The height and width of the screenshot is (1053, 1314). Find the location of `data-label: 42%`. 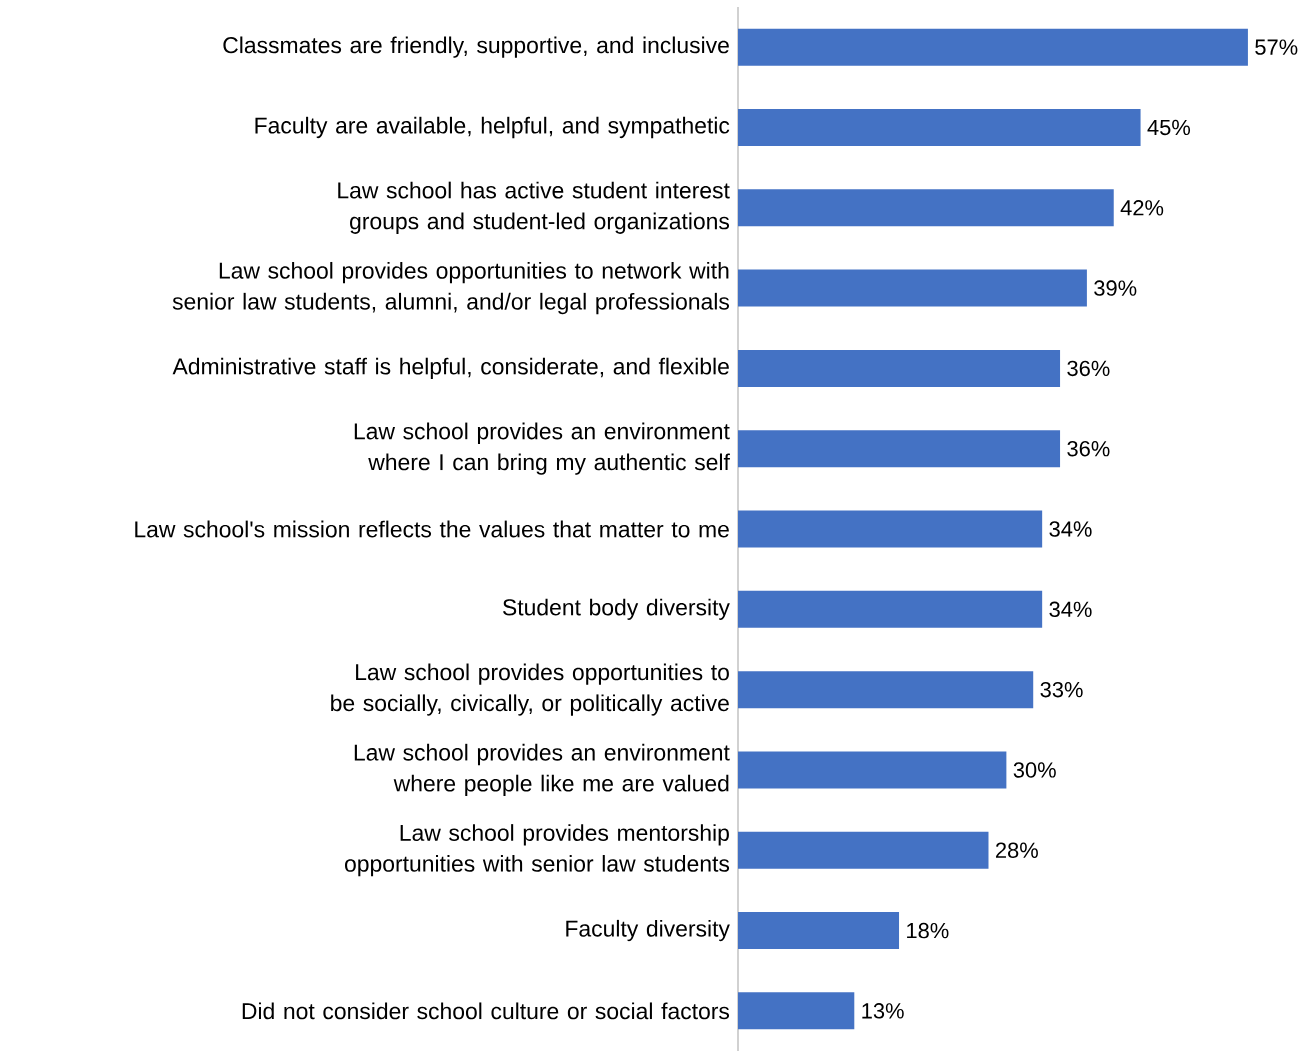

data-label: 42% is located at coordinates (1142, 208).